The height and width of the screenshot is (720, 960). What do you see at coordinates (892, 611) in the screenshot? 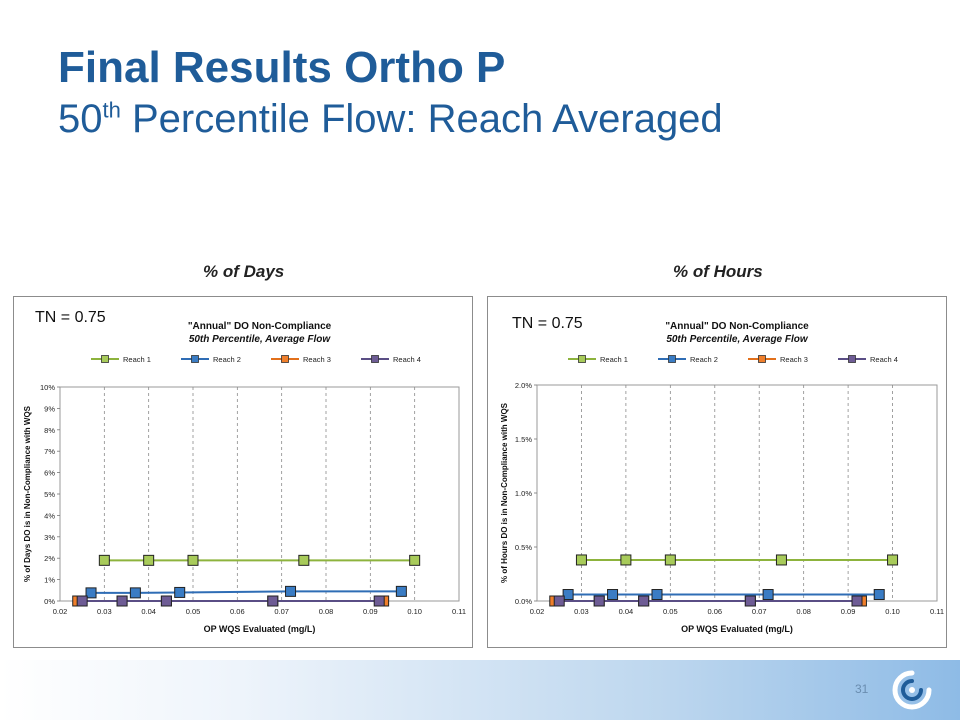
I see `x-tick-label: 0.10` at bounding box center [892, 611].